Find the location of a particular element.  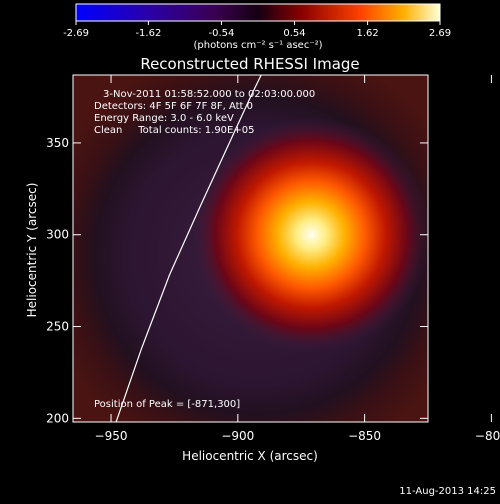

annotation-detectors: Detectors: 4F 5F 6F 7F 8F, Att 0 is located at coordinates (173, 106).